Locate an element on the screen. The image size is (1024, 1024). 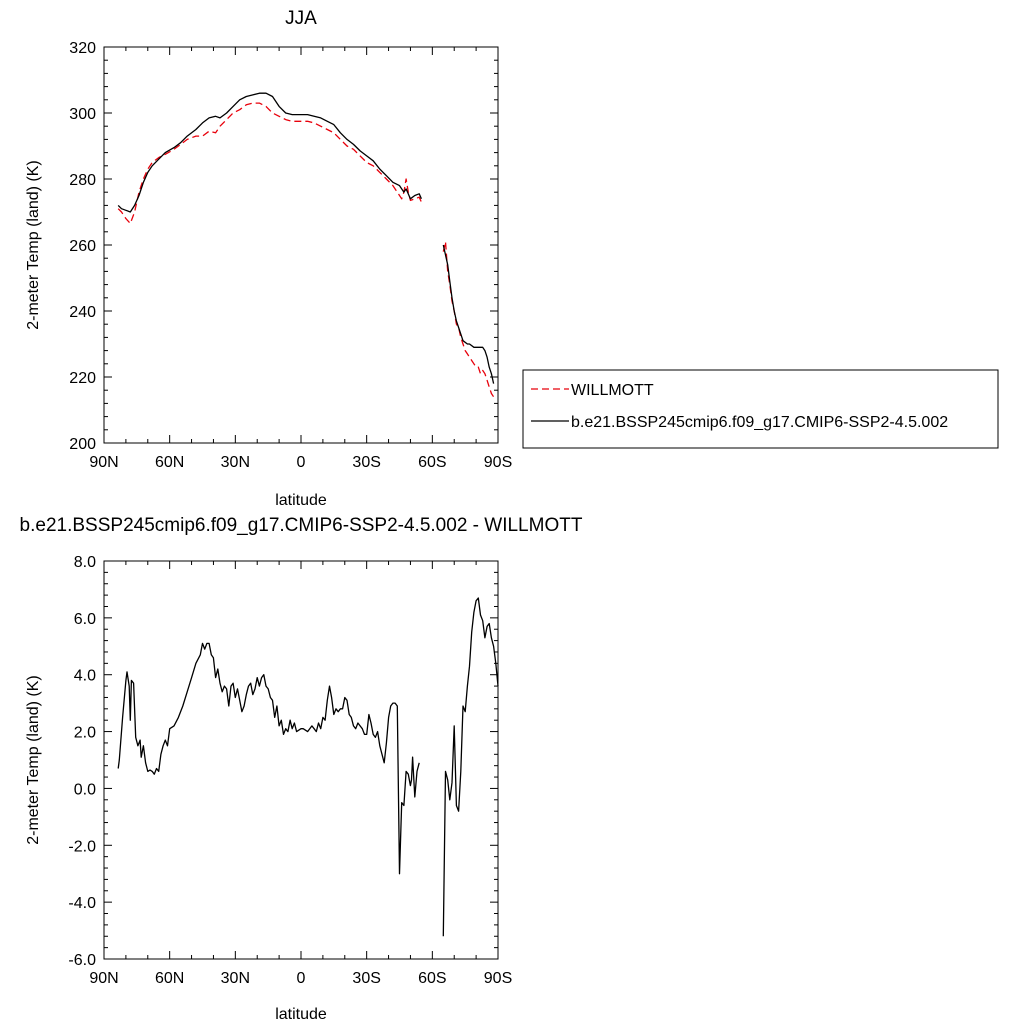
top-y-tick-label: 320 is located at coordinates (82, 48).